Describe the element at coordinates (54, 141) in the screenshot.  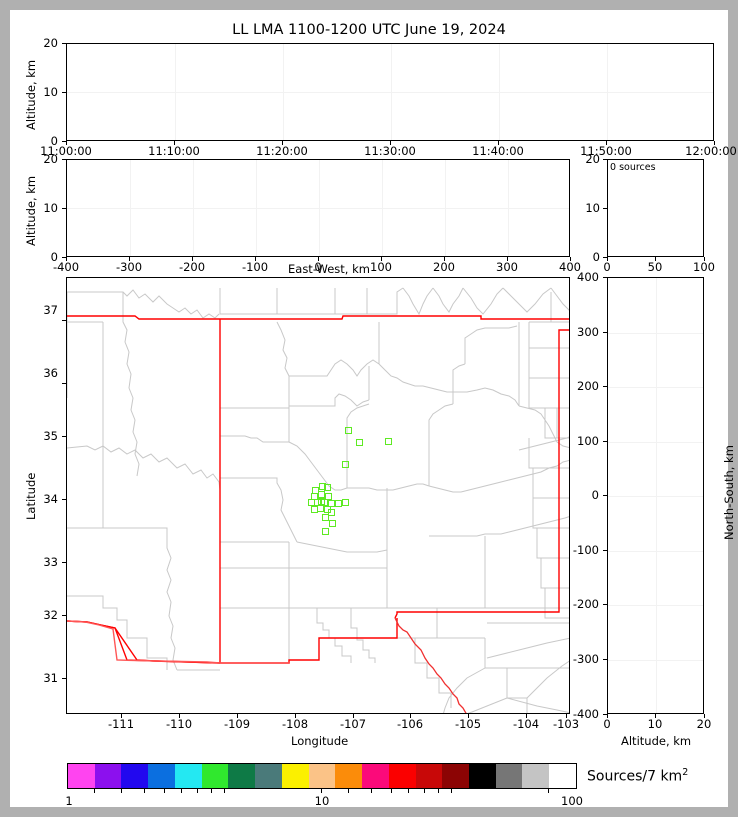
I see `time-panel-ytick-0: 0` at that location.